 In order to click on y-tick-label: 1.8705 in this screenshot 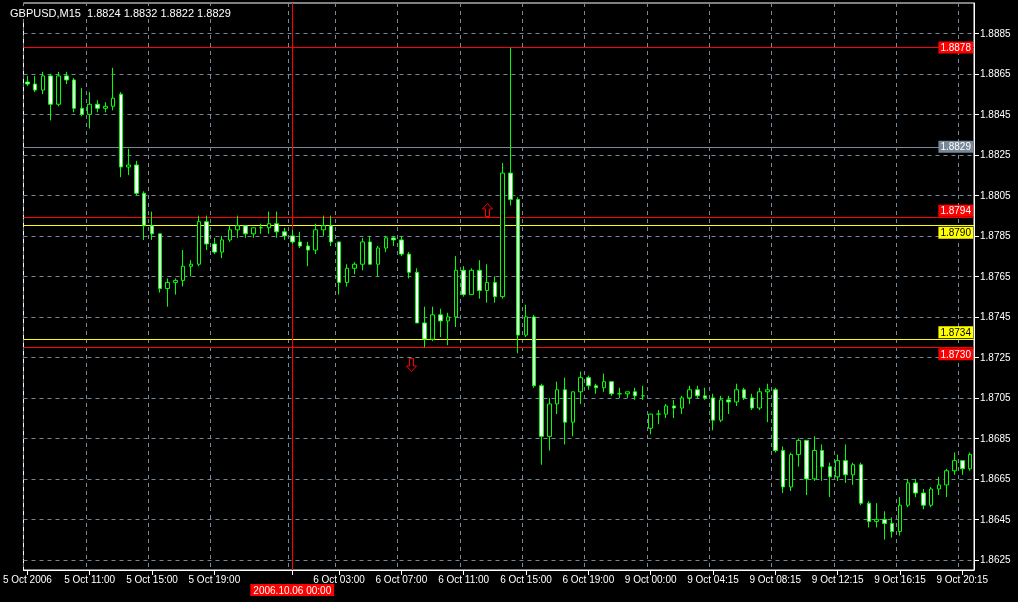, I will do `click(996, 398)`.